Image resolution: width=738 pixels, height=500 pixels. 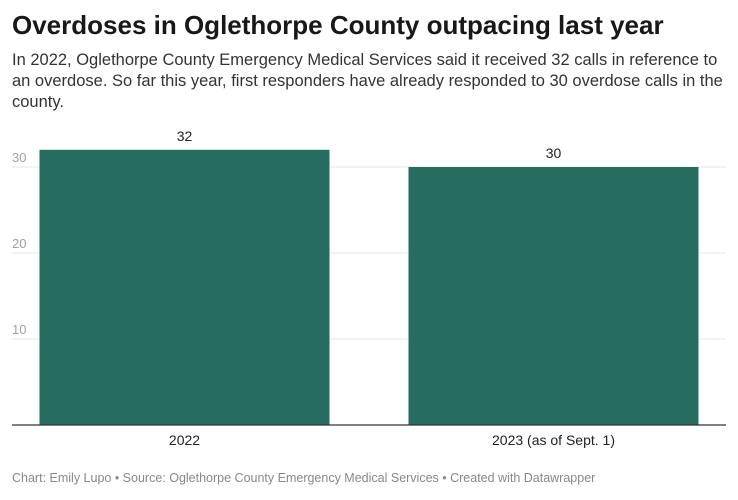 I want to click on x-tick-label-1: 2023 (as of Sept. 1), so click(x=553, y=440).